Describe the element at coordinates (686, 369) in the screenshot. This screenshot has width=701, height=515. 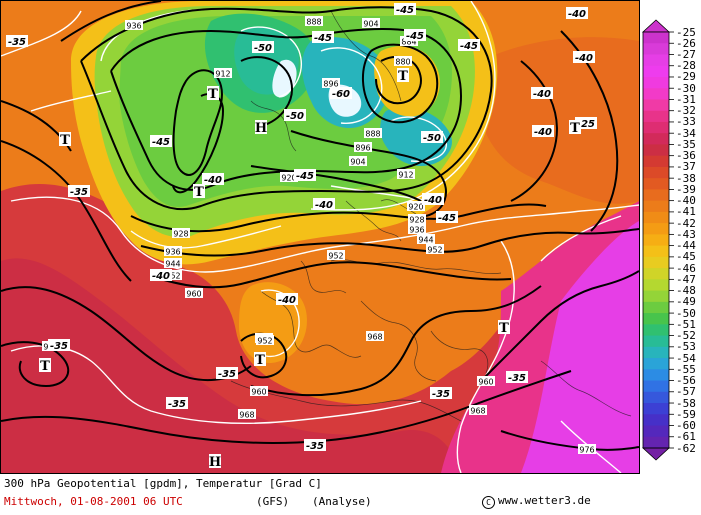
I see `legend-label: -55` at that location.